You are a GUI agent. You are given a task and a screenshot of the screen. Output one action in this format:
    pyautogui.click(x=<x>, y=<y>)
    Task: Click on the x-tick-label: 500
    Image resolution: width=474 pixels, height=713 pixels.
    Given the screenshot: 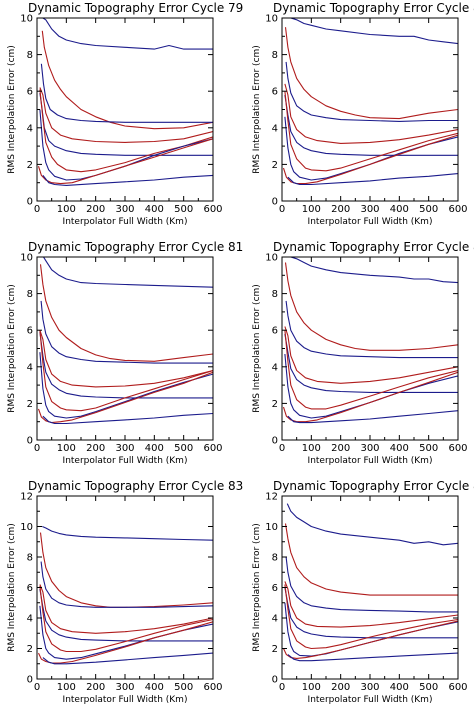 What is the action you would take?
    pyautogui.click(x=183, y=687)
    